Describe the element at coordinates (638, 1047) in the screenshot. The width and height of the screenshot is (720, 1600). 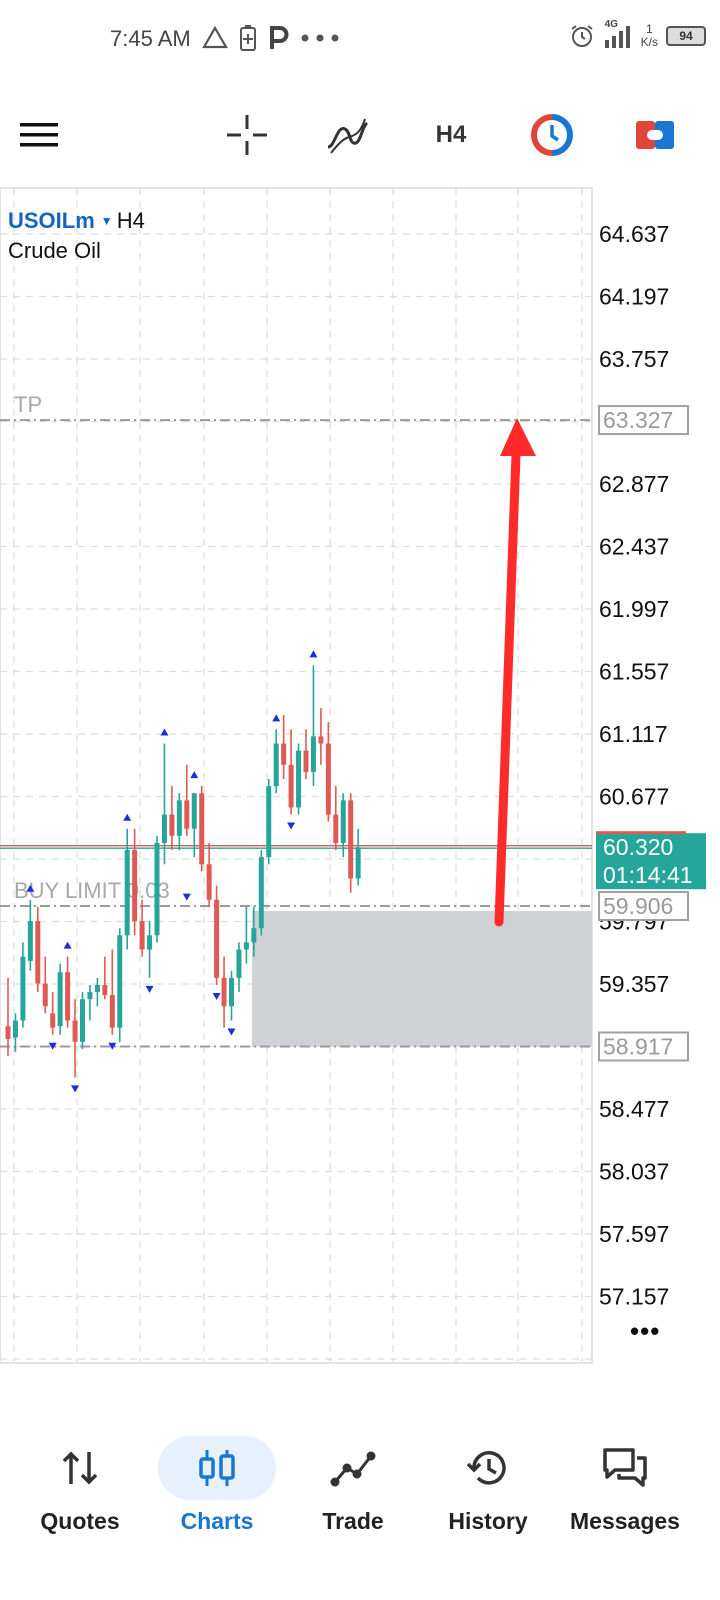
I see `sl-price-label: 58.917` at that location.